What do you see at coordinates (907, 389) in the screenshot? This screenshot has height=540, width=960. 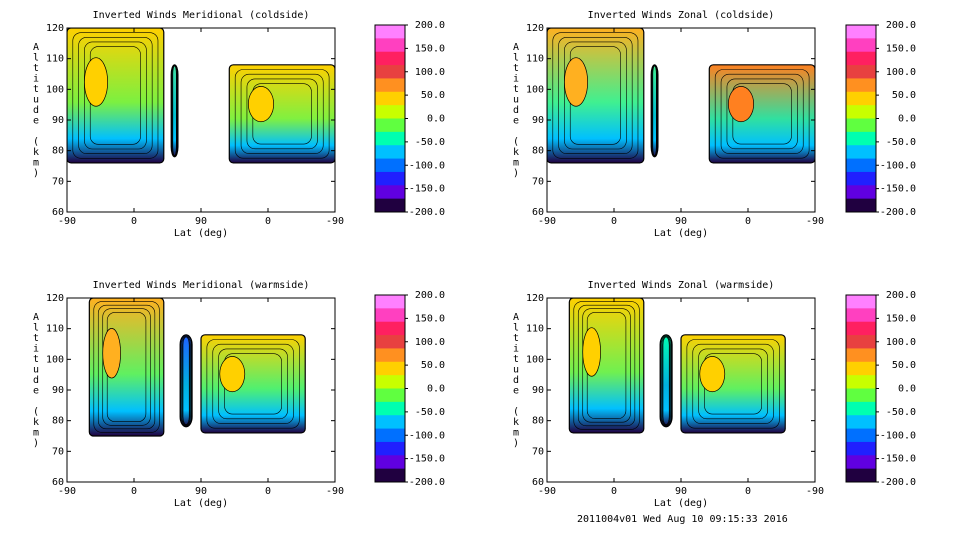 I see `colorbar-label: 0.0` at bounding box center [907, 389].